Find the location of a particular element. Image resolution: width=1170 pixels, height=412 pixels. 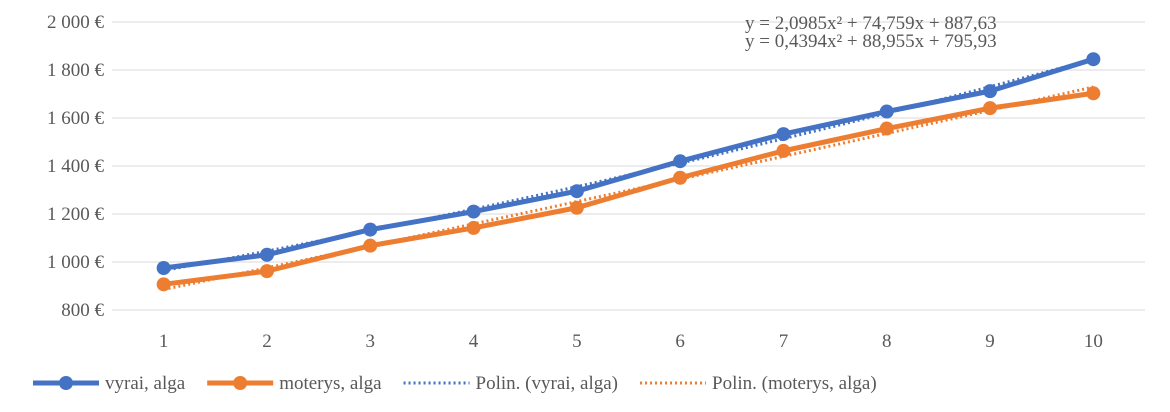

y-tick-label: 800 € is located at coordinates (82, 310).